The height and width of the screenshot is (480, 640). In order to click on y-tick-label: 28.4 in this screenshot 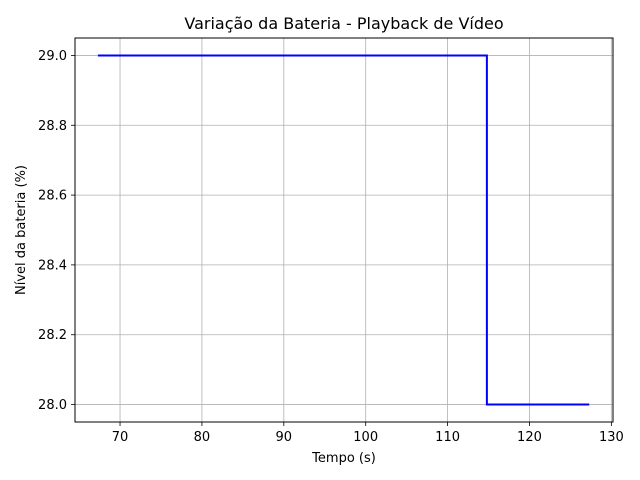, I will do `click(52, 265)`.